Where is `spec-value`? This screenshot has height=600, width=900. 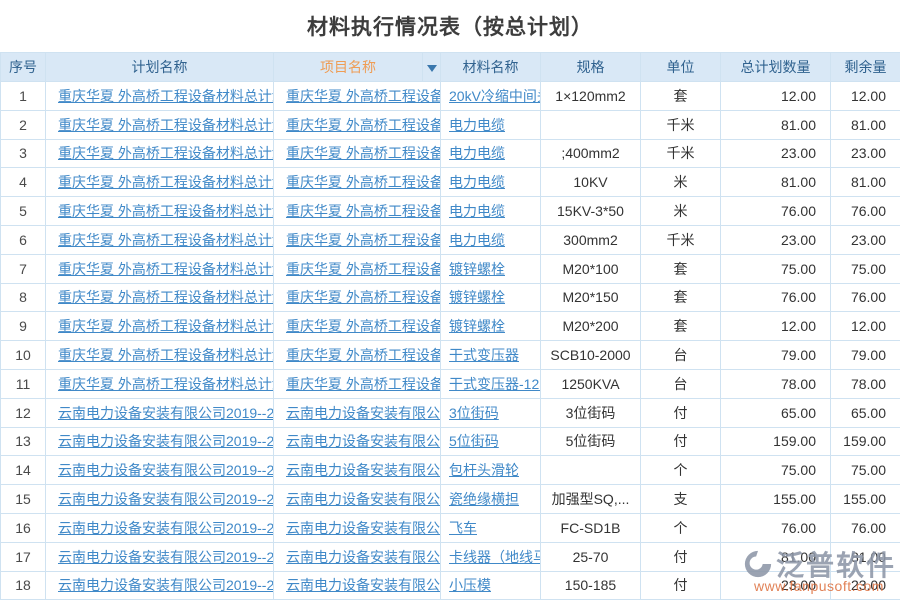
spec-value is located at coordinates (590, 124).